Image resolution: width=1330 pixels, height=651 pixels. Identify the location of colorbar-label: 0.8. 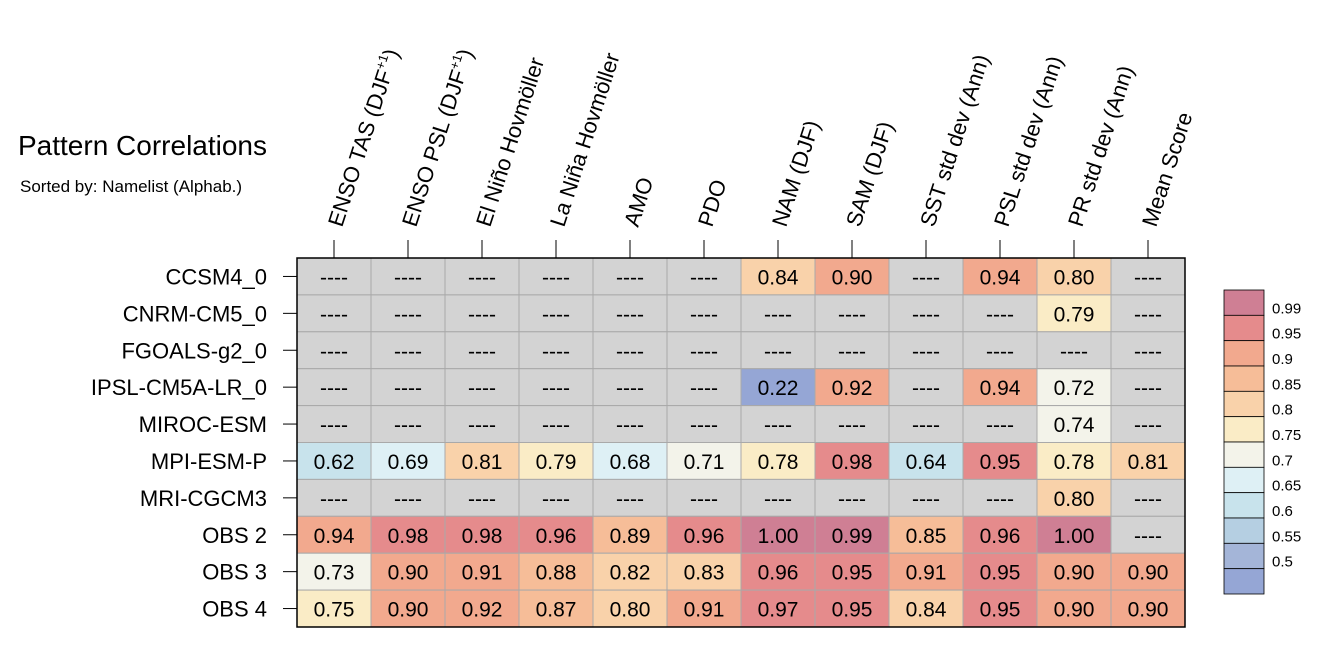
(1282, 410).